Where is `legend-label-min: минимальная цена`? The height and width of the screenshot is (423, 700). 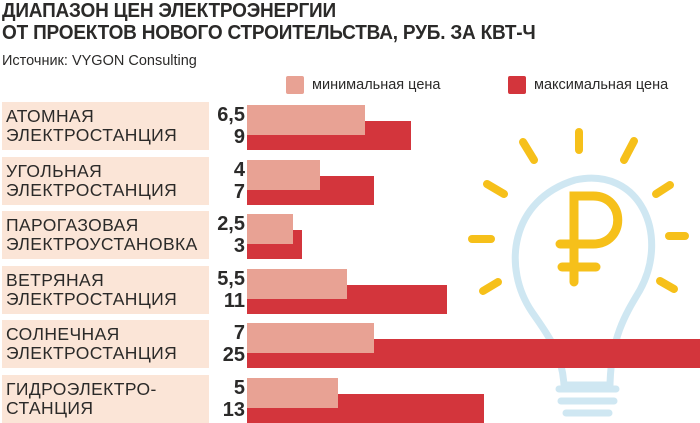 legend-label-min: минимальная цена is located at coordinates (376, 85).